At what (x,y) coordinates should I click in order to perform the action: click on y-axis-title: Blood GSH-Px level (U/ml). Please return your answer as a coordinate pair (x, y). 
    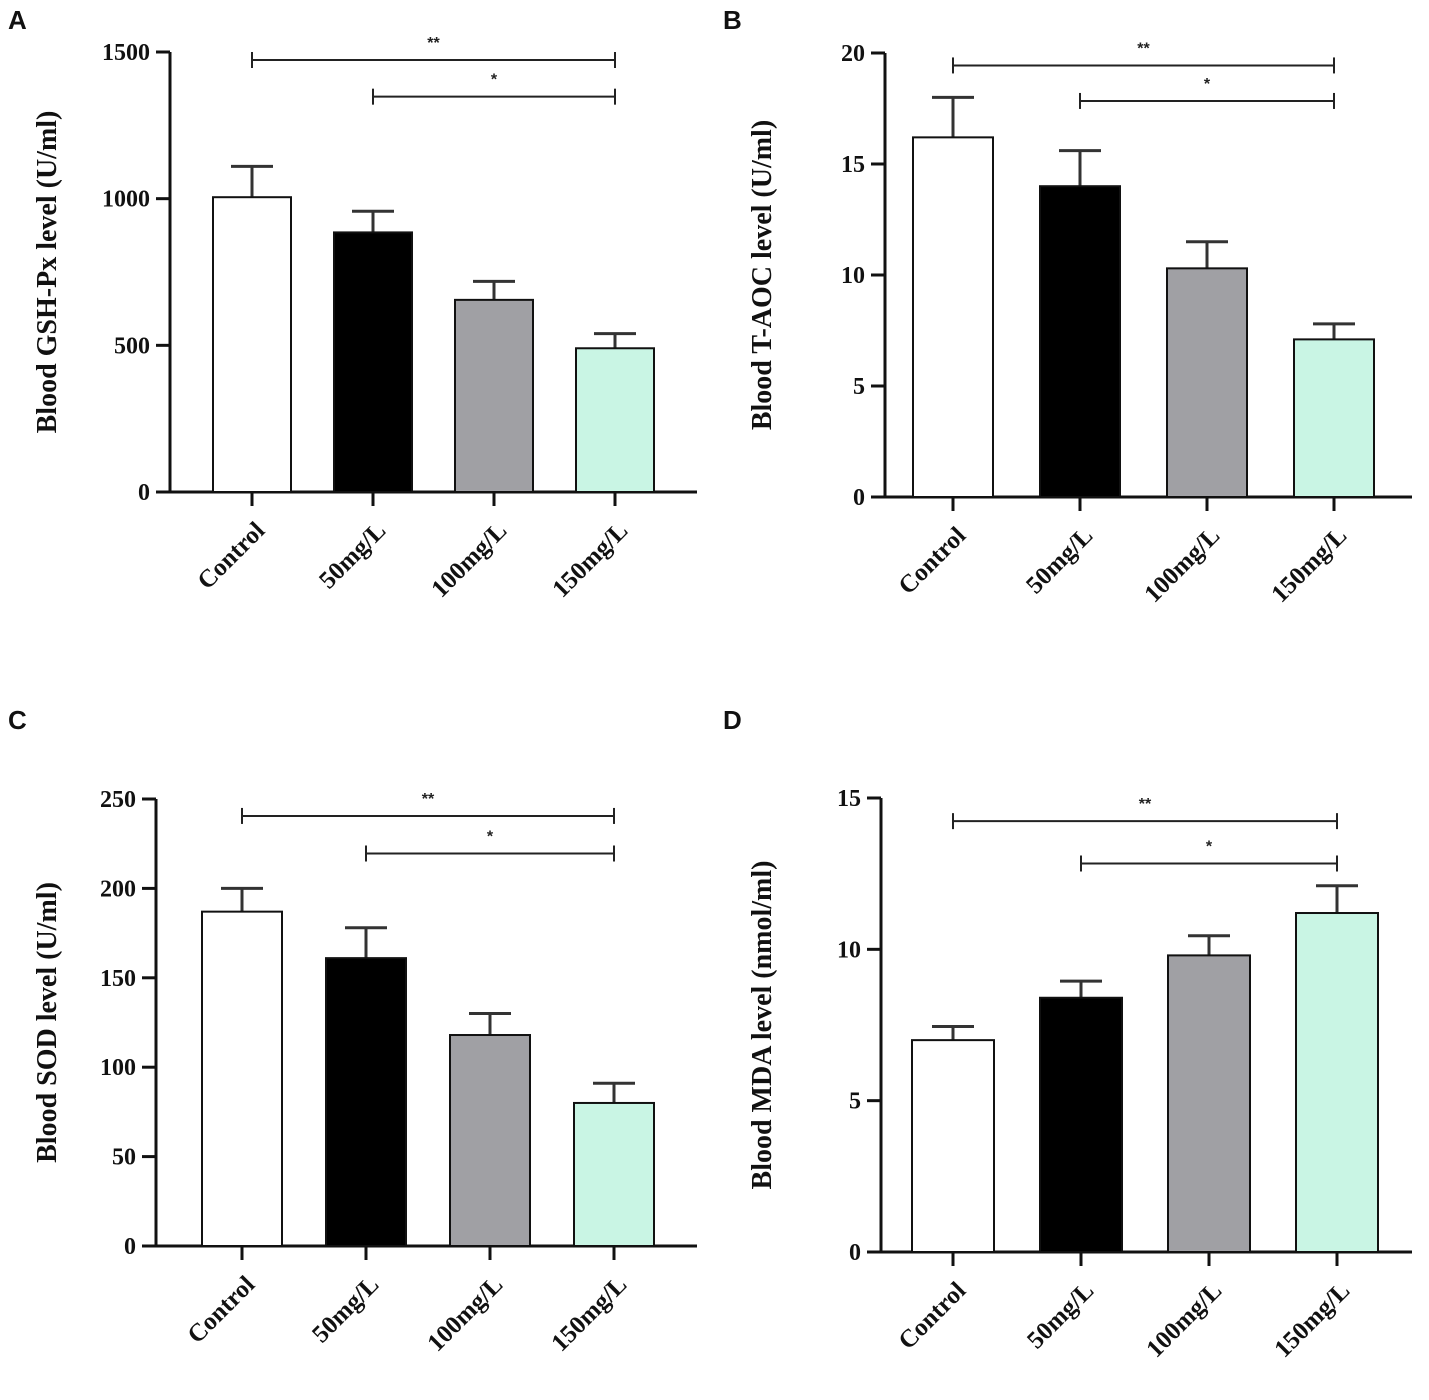
    Looking at the image, I should click on (47, 272).